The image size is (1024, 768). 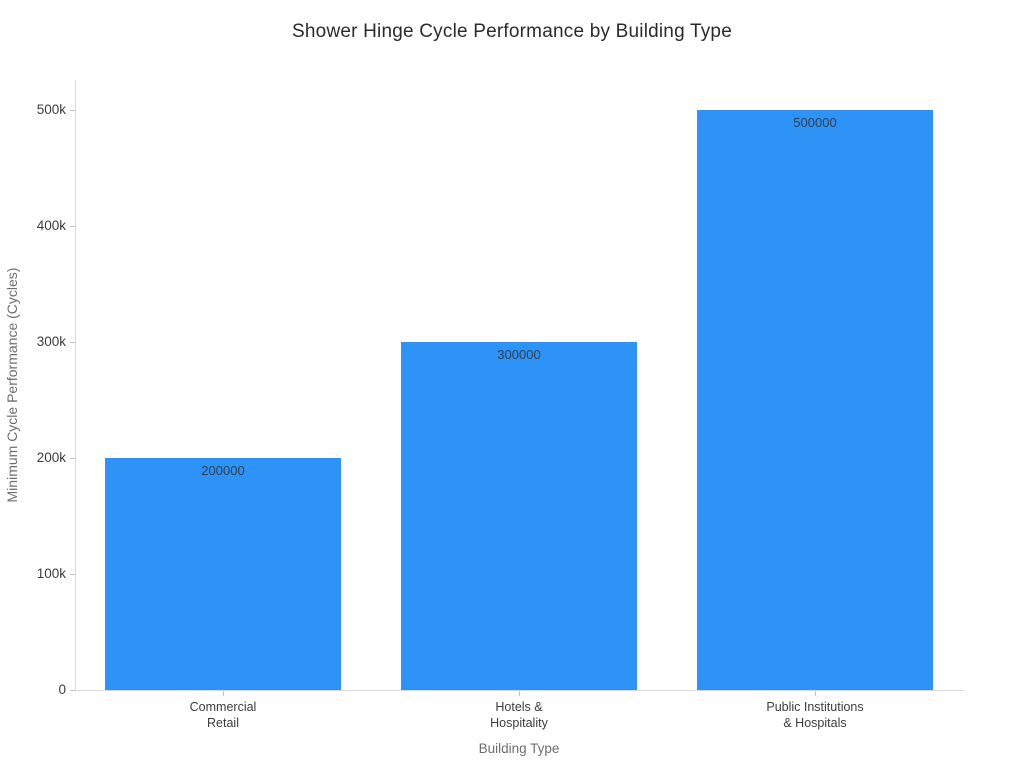 What do you see at coordinates (62, 689) in the screenshot?
I see `y-tick-label: 0` at bounding box center [62, 689].